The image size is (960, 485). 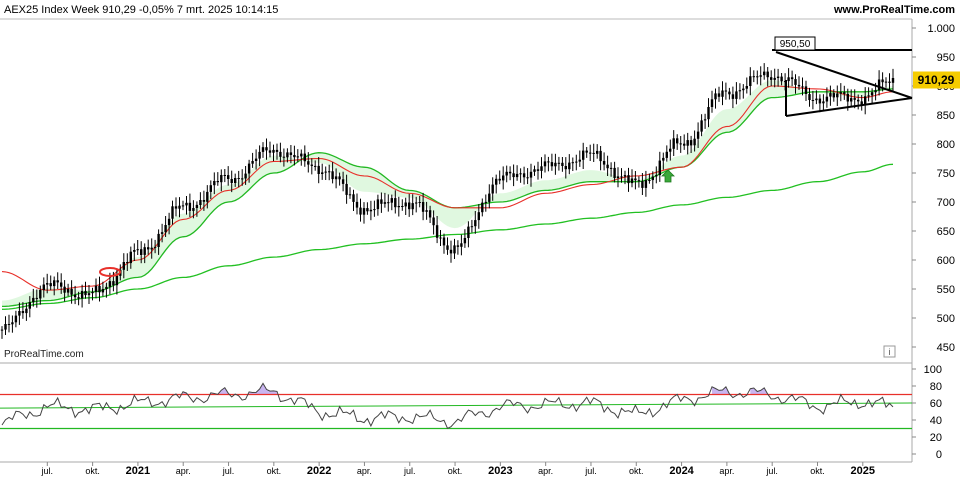 What do you see at coordinates (889, 351) in the screenshot?
I see `info-icon: i` at bounding box center [889, 351].